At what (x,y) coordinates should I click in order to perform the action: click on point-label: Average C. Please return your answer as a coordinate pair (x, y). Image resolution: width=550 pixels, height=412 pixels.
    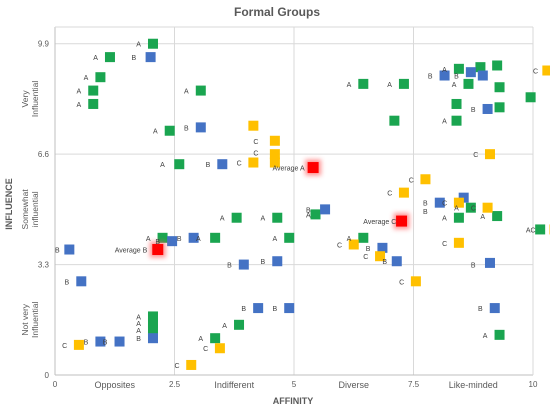
    Looking at the image, I should click on (379, 222).